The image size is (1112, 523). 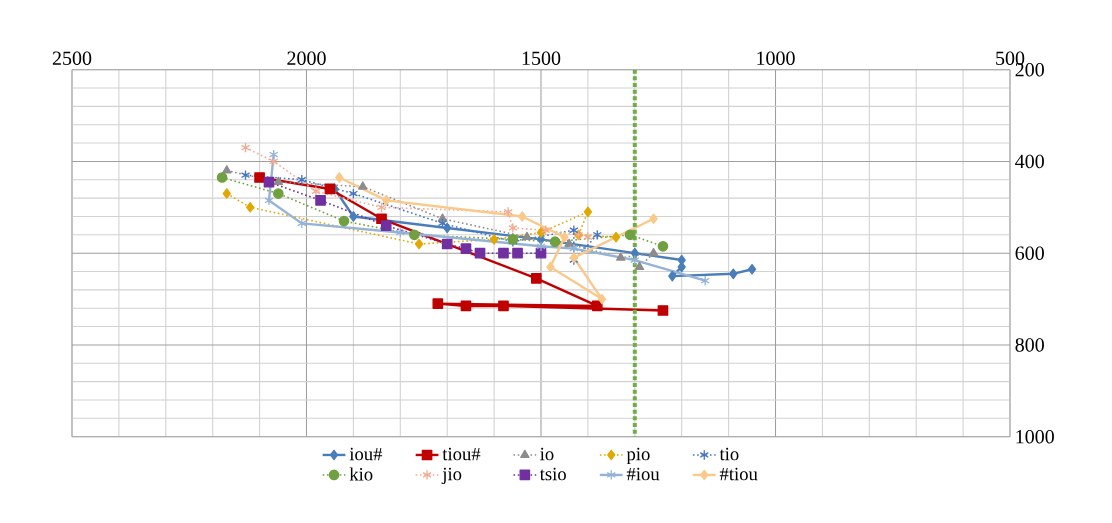 What do you see at coordinates (1029, 253) in the screenshot?
I see `y-tick-label: 600` at bounding box center [1029, 253].